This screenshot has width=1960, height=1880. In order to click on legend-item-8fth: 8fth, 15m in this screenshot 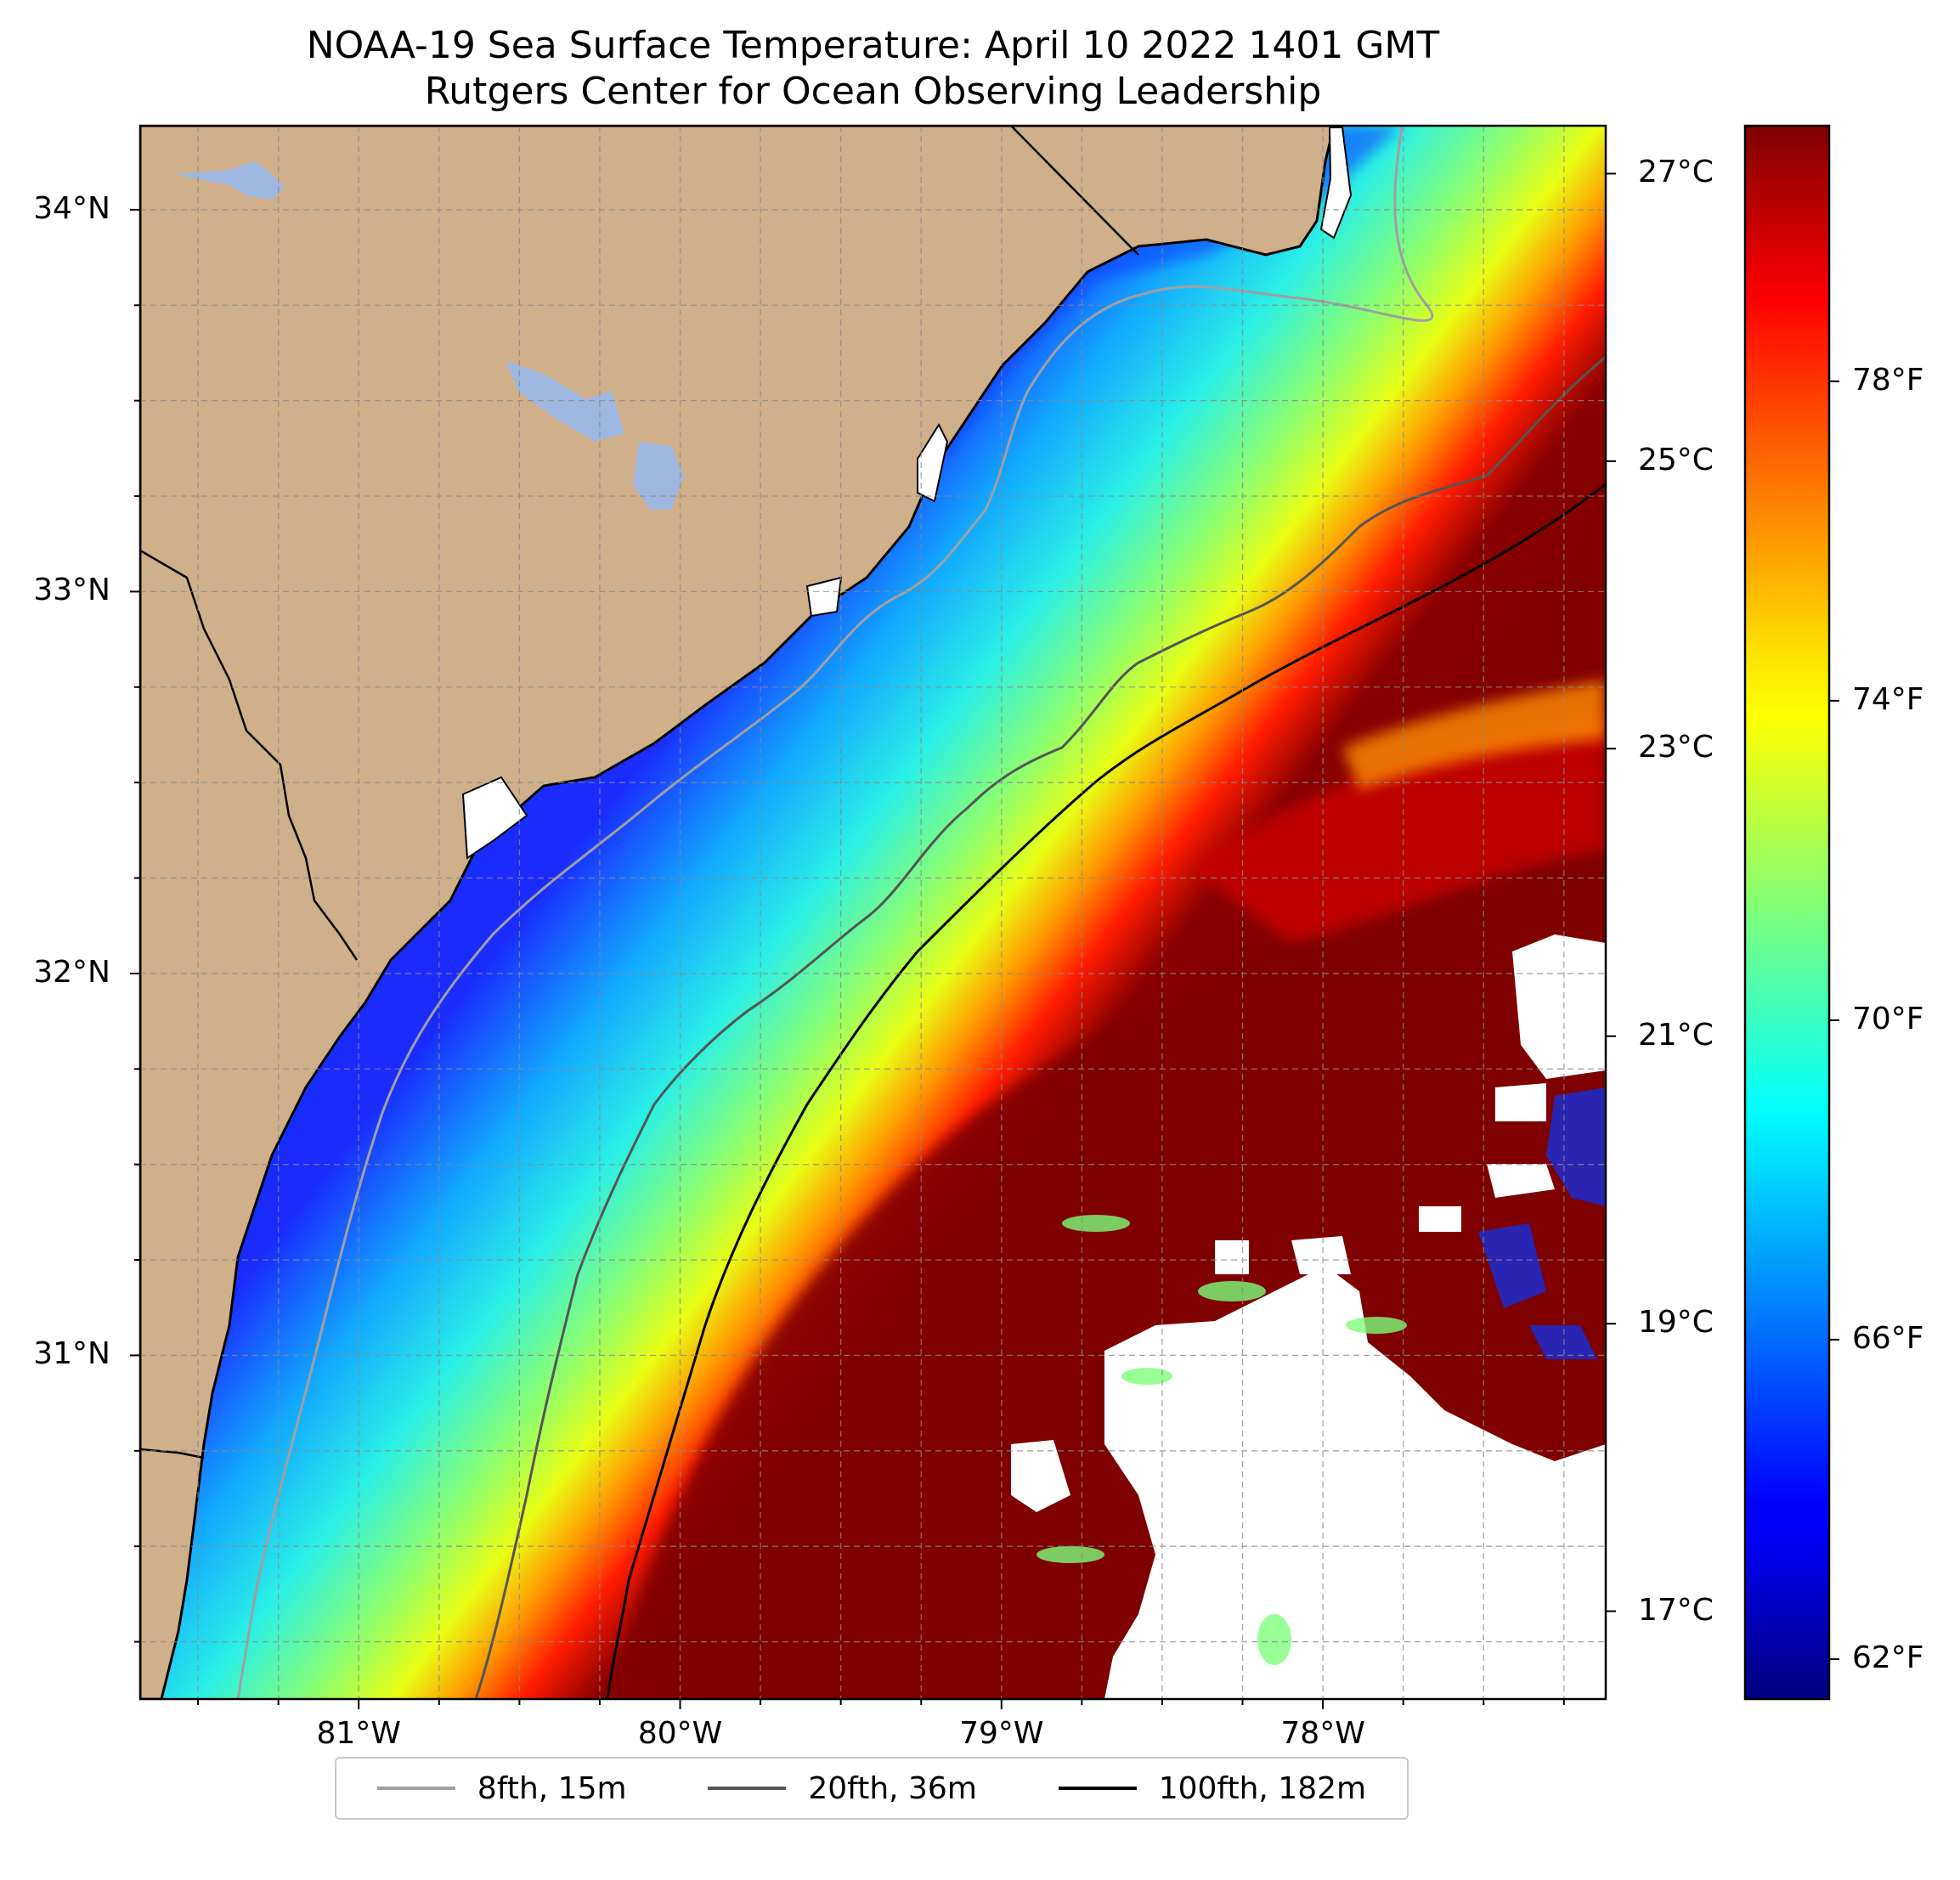, I will do `click(502, 1788)`.